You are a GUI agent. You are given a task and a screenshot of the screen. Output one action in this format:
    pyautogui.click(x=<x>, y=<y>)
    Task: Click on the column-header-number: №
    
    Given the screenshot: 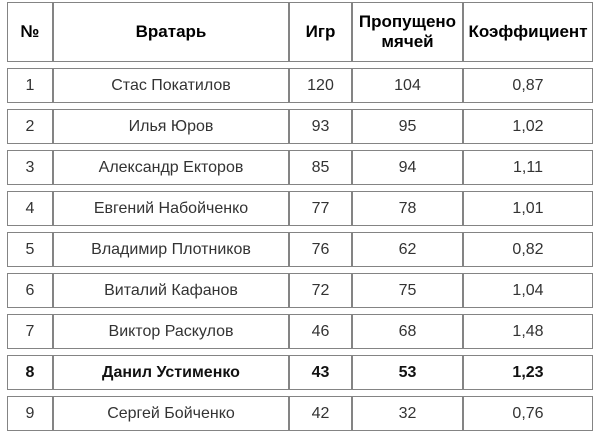 What is the action you would take?
    pyautogui.click(x=30, y=32)
    